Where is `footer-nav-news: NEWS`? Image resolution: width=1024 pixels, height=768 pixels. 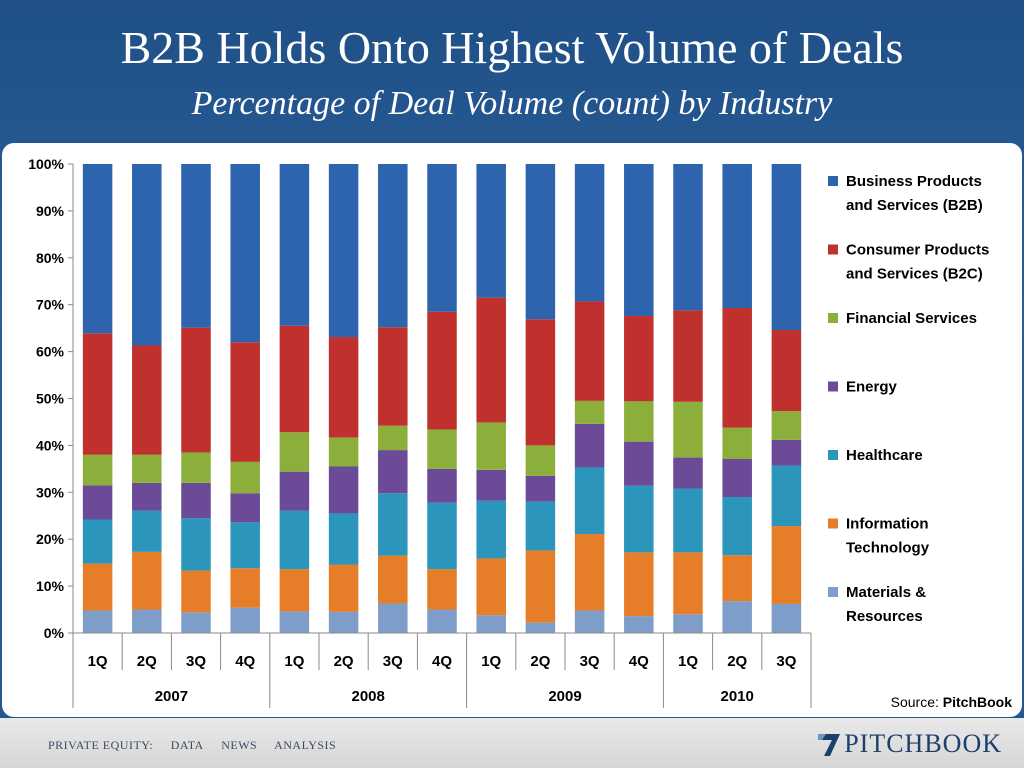 footer-nav-news: NEWS is located at coordinates (239, 745).